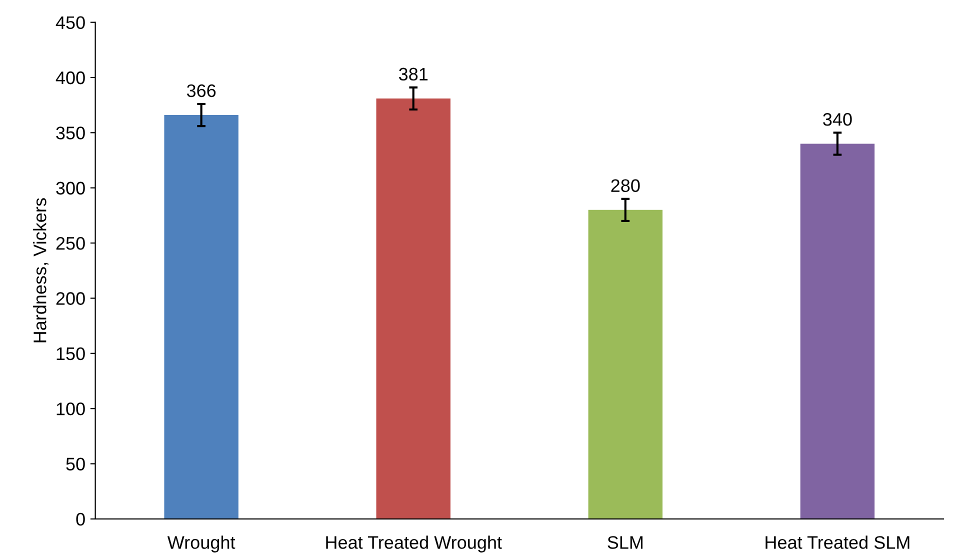 The image size is (953, 558). Describe the element at coordinates (414, 544) in the screenshot. I see `x-tick-label: Heat Treated Wrought` at that location.